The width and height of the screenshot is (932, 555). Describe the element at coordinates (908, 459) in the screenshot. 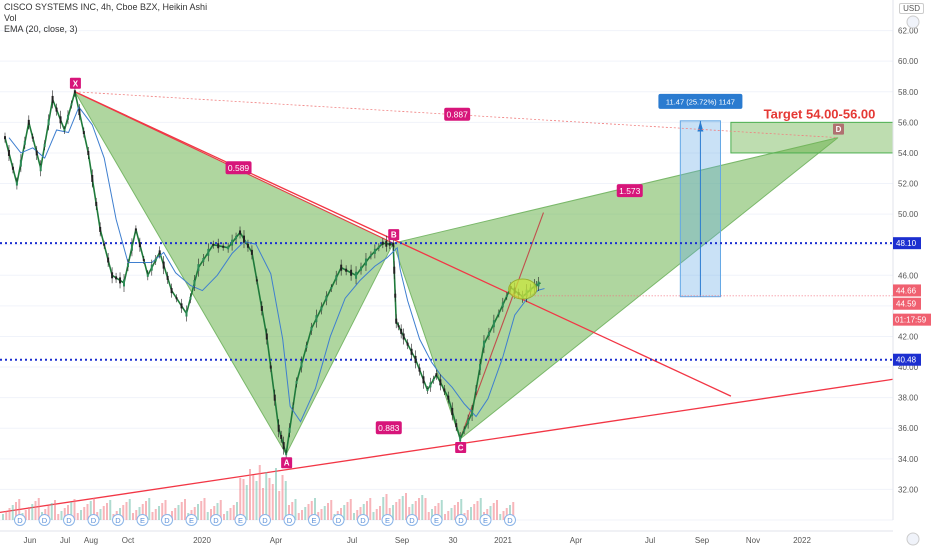

I see `y-tick-label: 34.00` at that location.